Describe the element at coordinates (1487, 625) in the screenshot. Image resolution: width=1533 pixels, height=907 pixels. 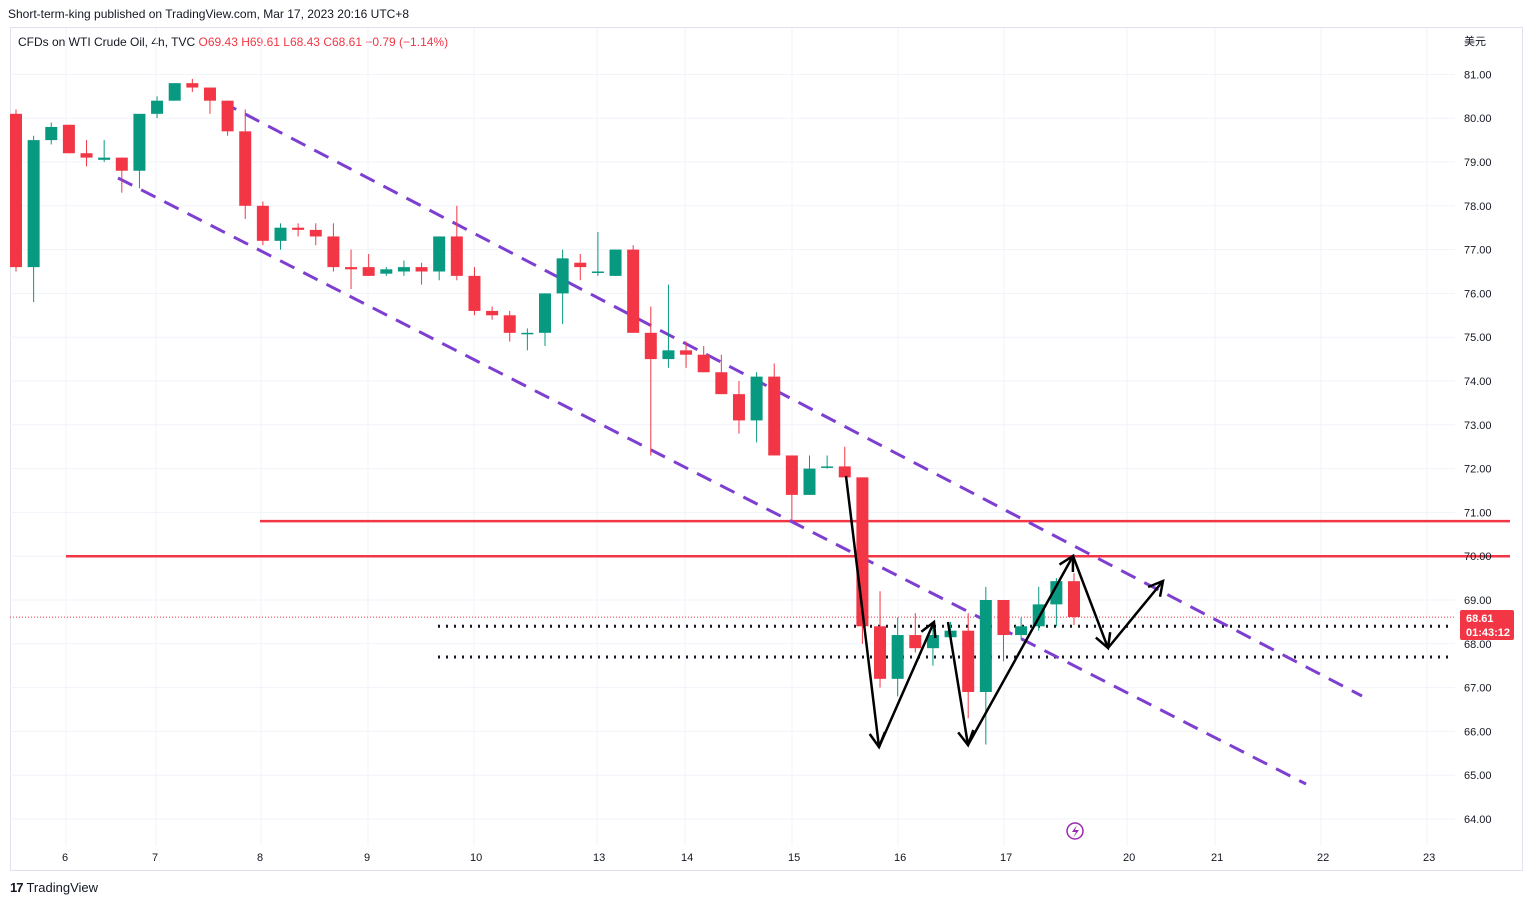
I see `price-box: 68.61 01:43:12` at that location.